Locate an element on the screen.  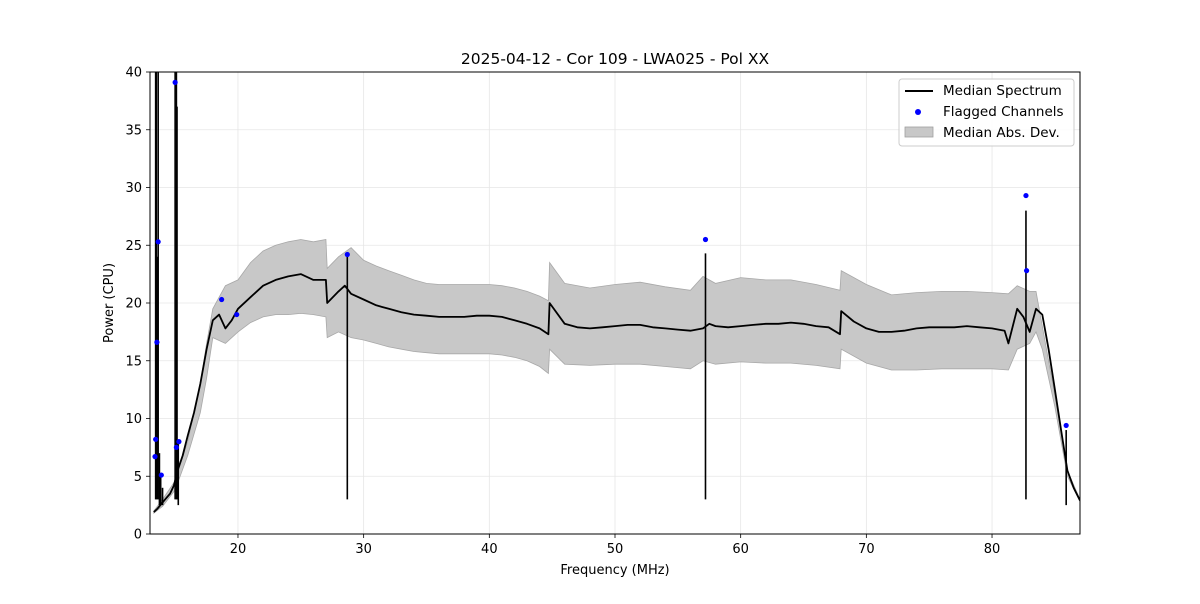
y-tick-label: 5 is located at coordinates (138, 477).